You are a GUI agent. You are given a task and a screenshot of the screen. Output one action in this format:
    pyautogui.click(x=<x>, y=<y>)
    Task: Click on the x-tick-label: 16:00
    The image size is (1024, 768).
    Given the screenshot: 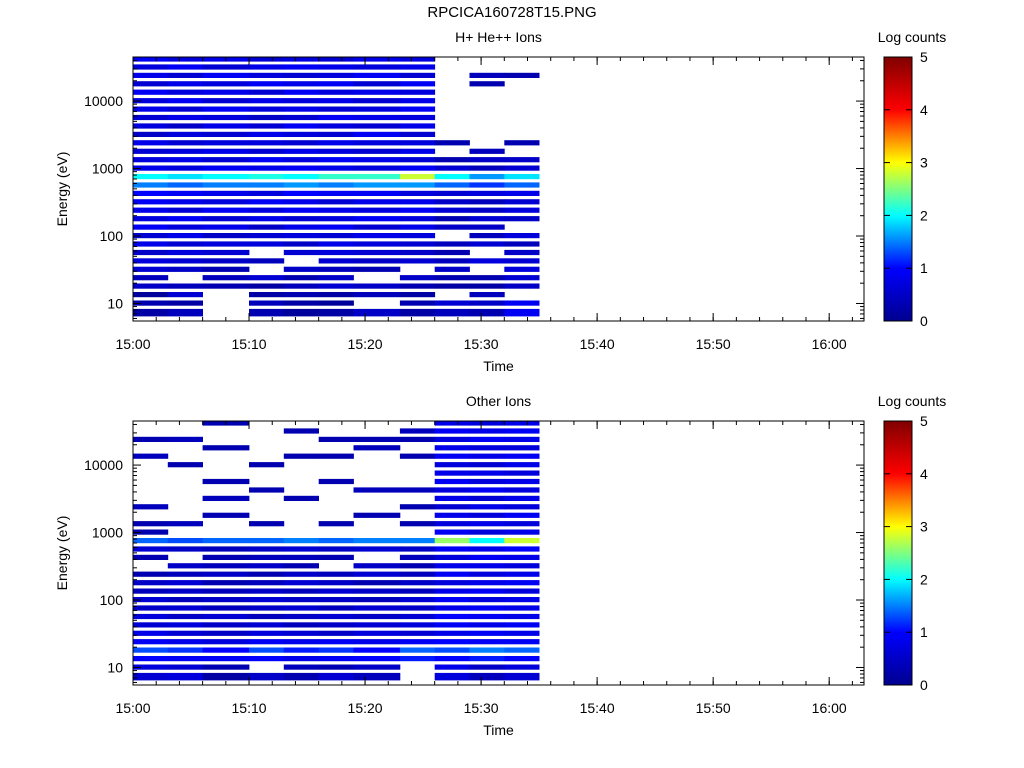 What is the action you would take?
    pyautogui.click(x=829, y=708)
    